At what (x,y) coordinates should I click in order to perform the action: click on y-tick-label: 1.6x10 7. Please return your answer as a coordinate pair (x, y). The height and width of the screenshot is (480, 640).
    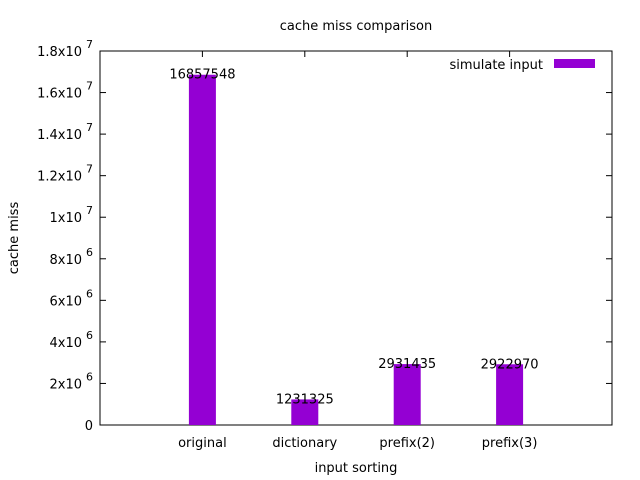
    Looking at the image, I should click on (65, 91).